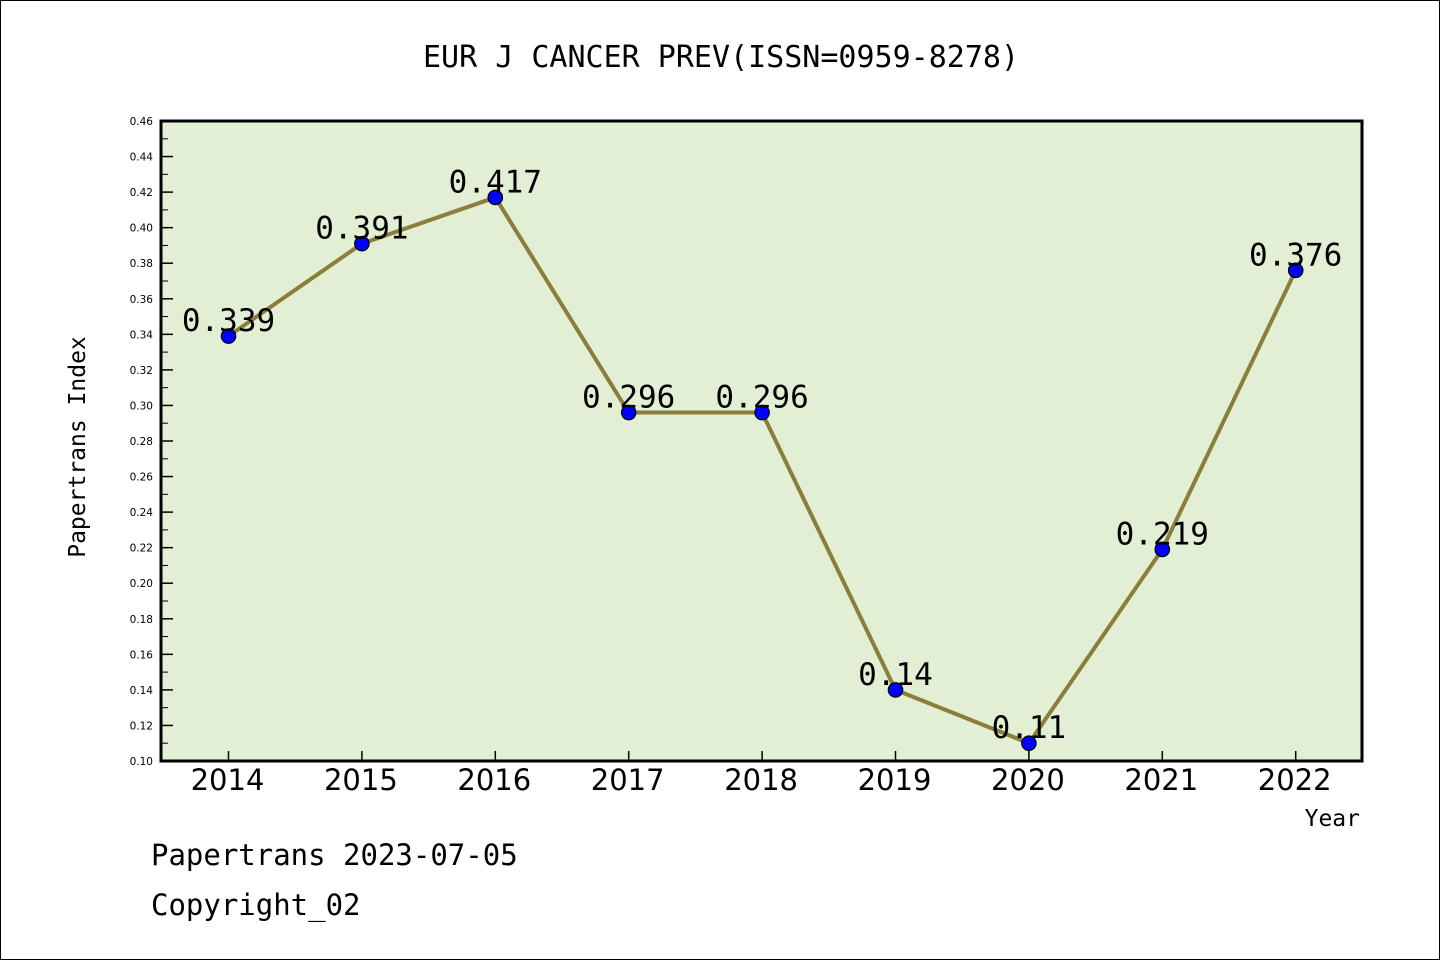 This screenshot has width=1440, height=961. I want to click on data-point-2018, so click(762, 412).